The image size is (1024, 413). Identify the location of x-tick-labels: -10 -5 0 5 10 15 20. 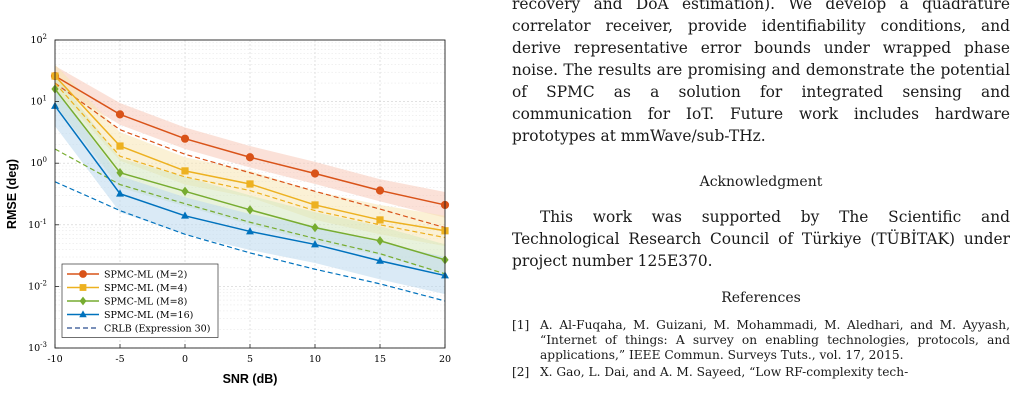
(249, 354).